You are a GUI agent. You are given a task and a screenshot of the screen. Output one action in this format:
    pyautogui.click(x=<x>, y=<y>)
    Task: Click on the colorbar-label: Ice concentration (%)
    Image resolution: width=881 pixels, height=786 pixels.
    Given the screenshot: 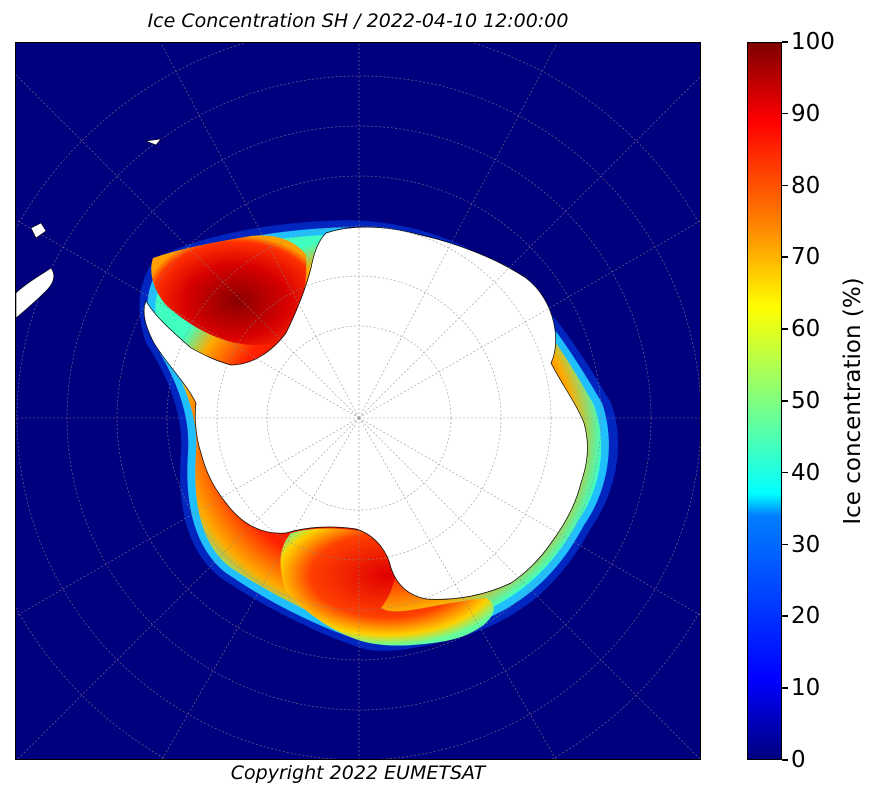 What is the action you would take?
    pyautogui.click(x=853, y=401)
    